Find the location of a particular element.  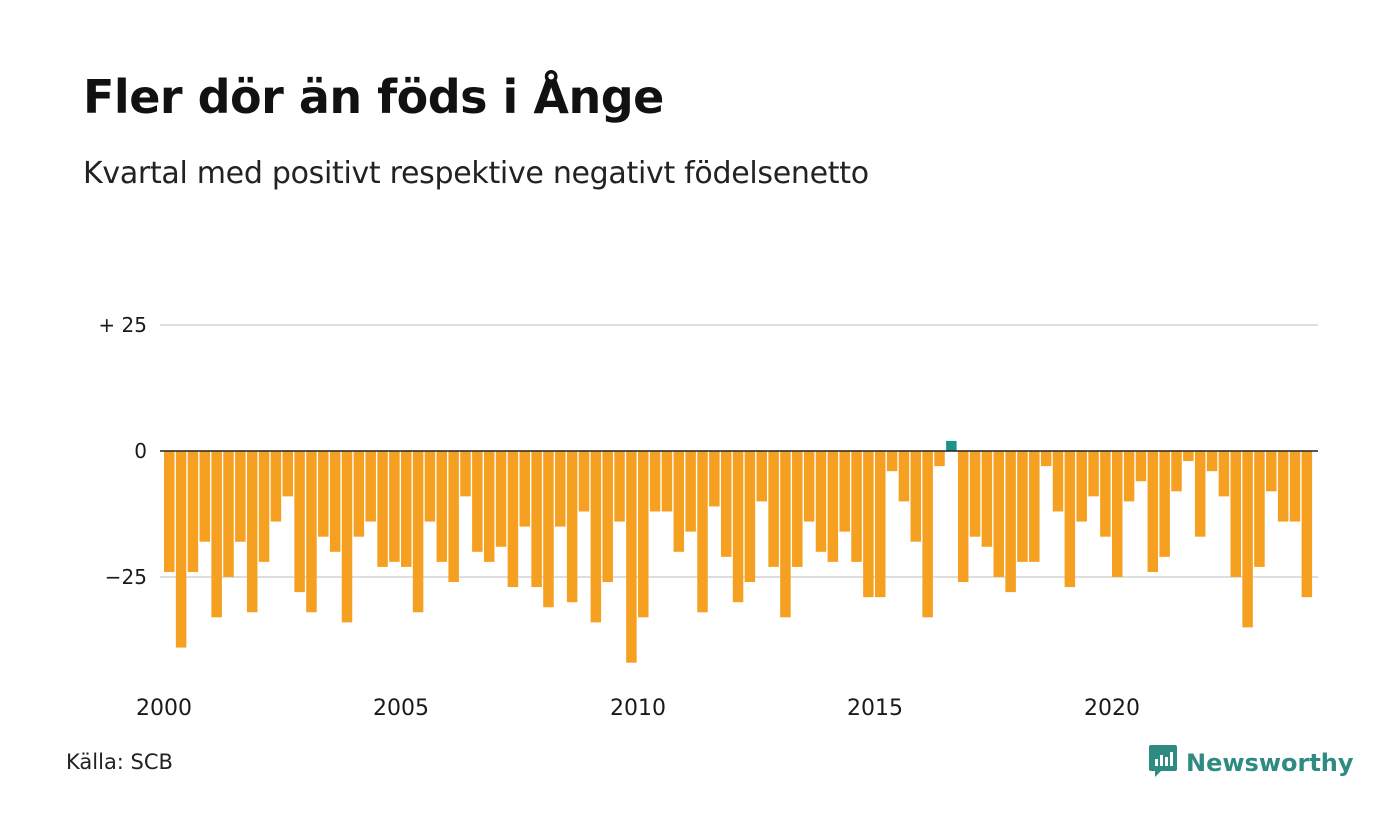

x-tick-label: 2010 is located at coordinates (638, 708).